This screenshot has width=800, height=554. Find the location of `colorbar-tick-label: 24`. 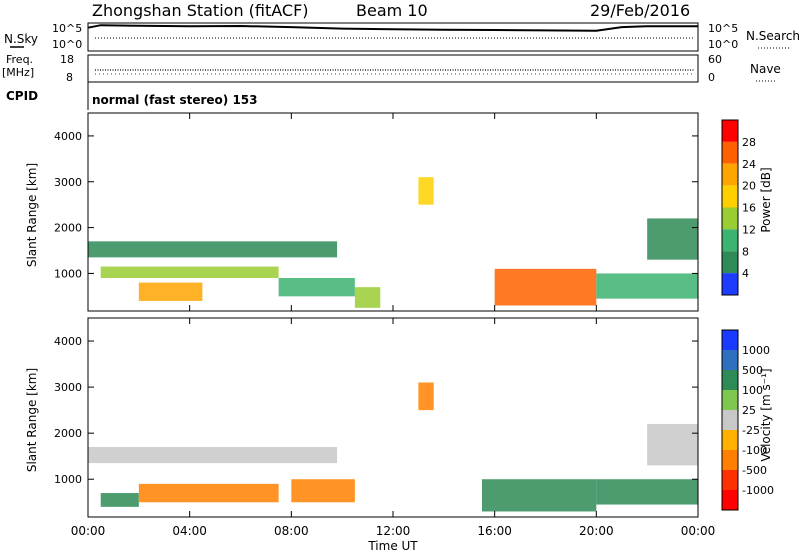

colorbar-tick-label: 24 is located at coordinates (749, 164).